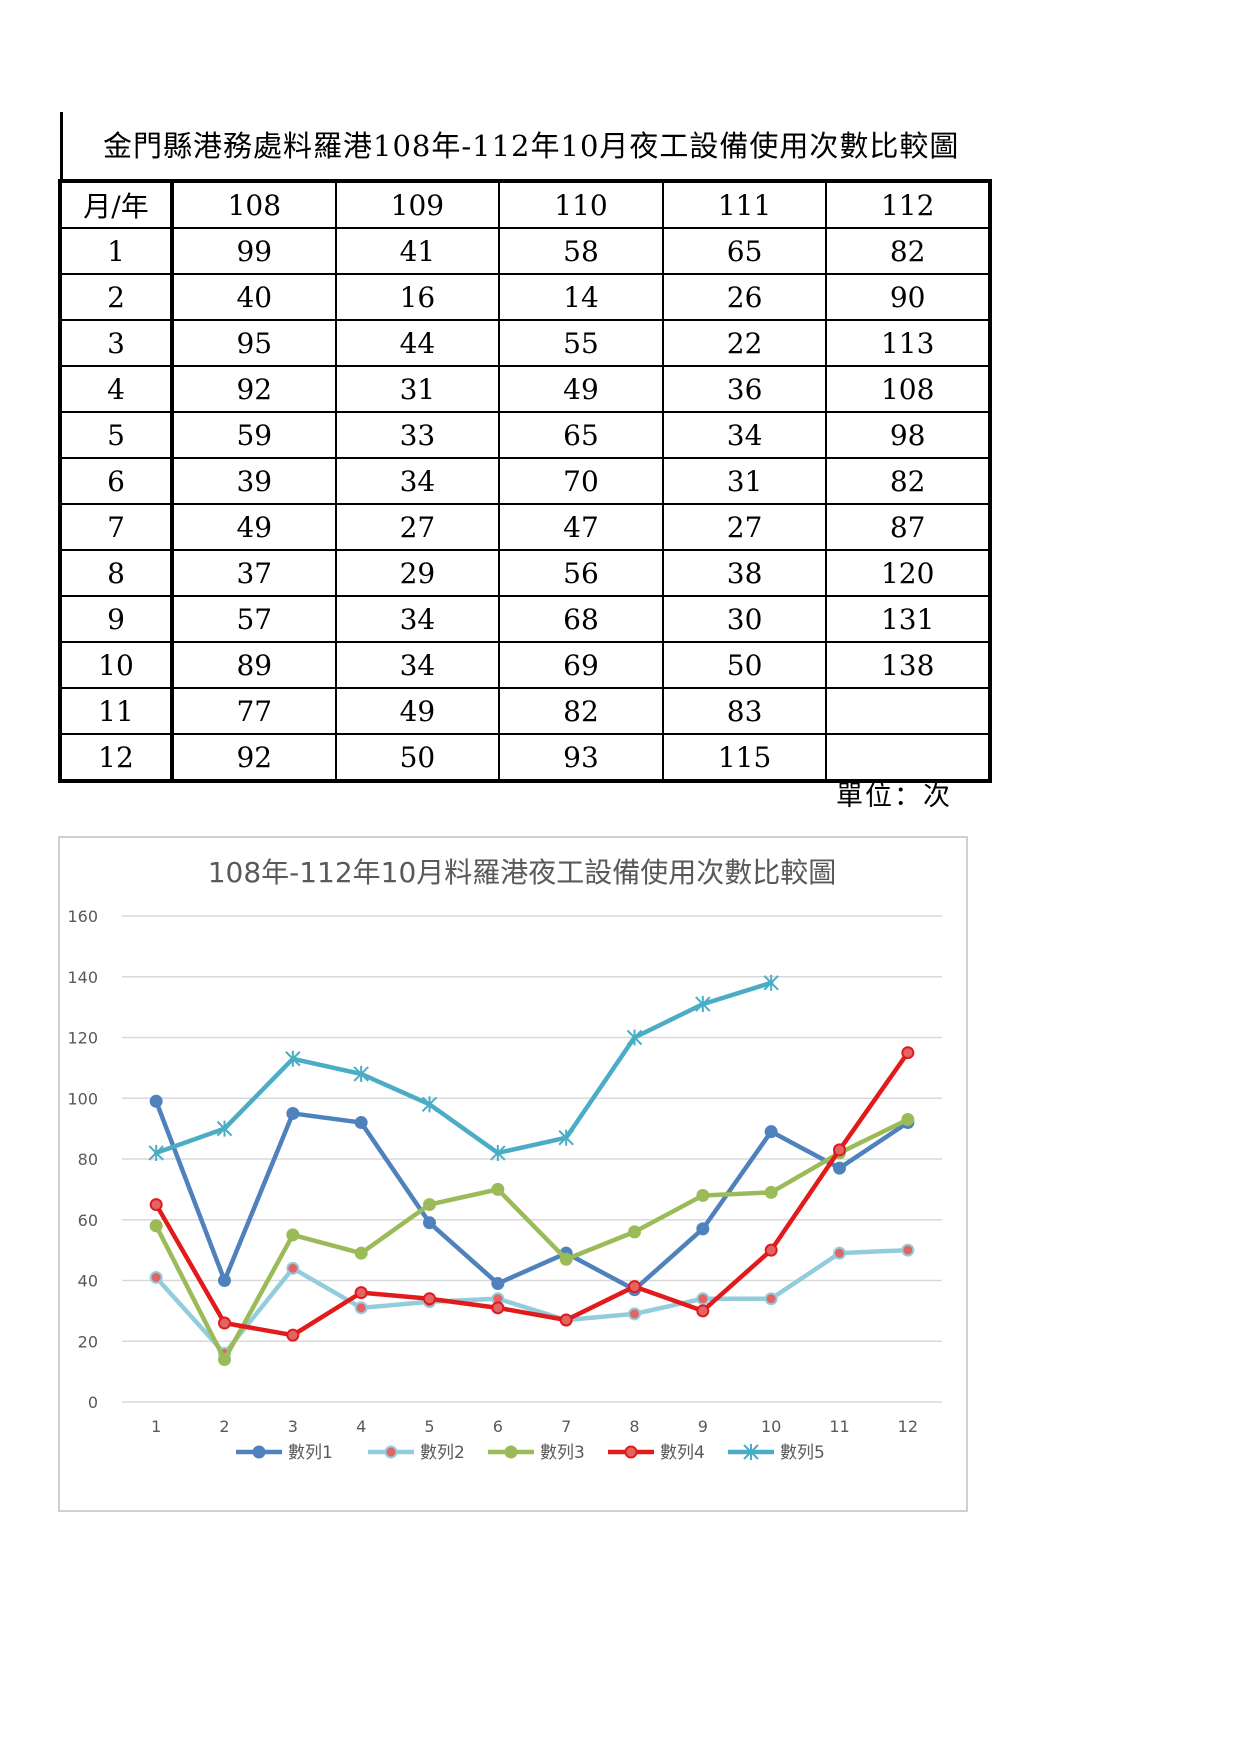 The width and height of the screenshot is (1240, 1754). Describe the element at coordinates (116, 481) in the screenshot. I see `month-cell: 6` at that location.